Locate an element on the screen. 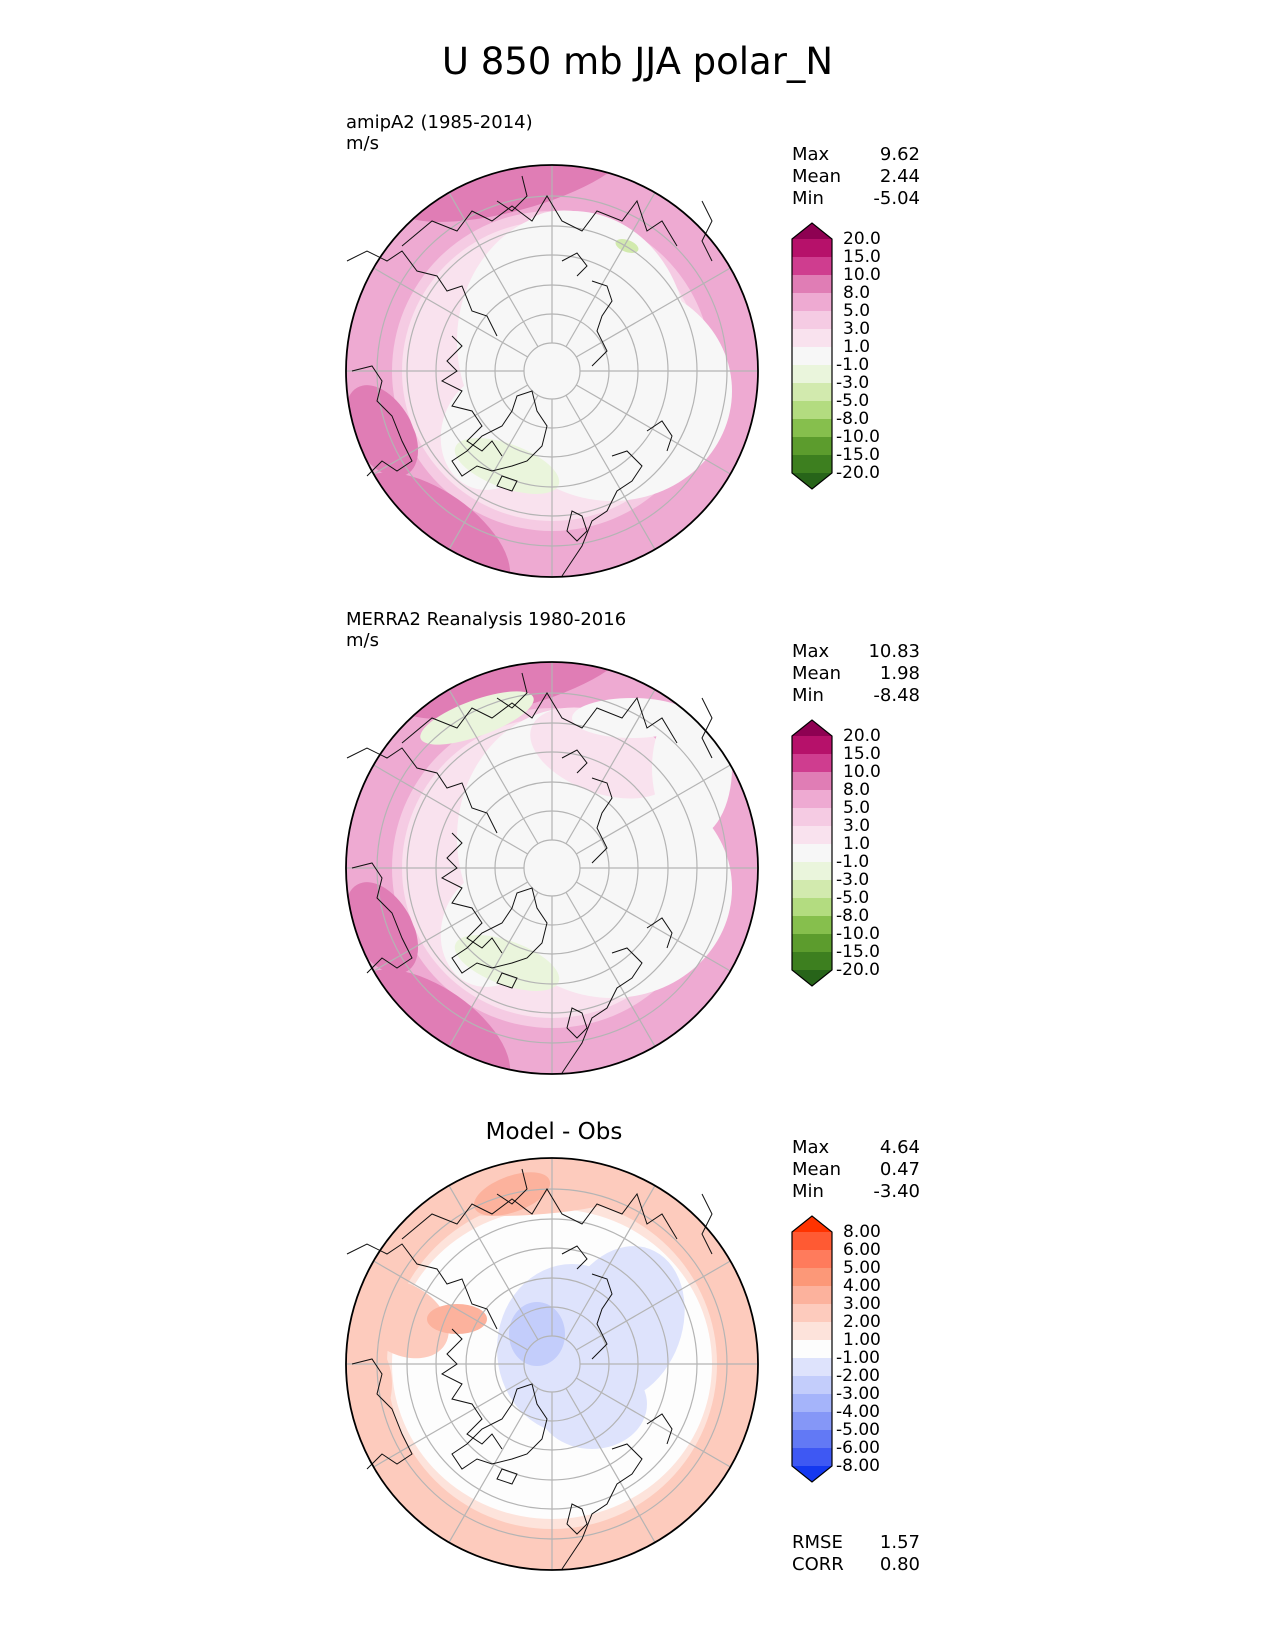 The width and height of the screenshot is (1275, 1650). stat-min: Min -8.48 is located at coordinates (856, 695).